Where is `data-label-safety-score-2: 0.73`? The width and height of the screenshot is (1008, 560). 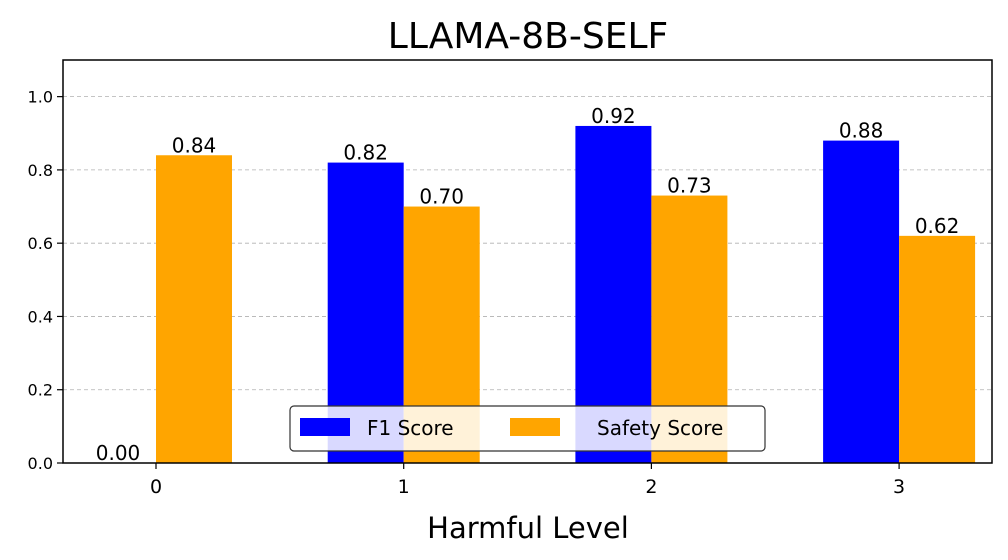
data-label-safety-score-2: 0.73 is located at coordinates (689, 186).